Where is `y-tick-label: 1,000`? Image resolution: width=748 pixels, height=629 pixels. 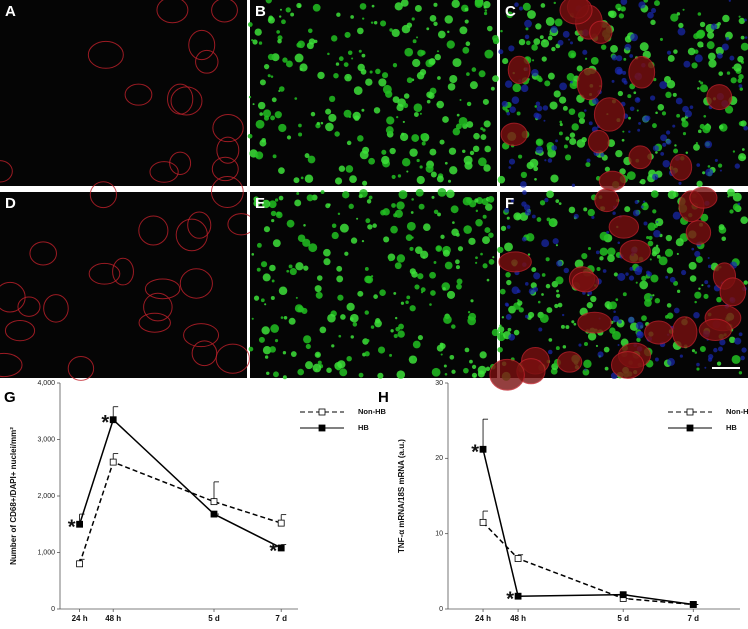 y-tick-label: 1,000 is located at coordinates (46, 552).